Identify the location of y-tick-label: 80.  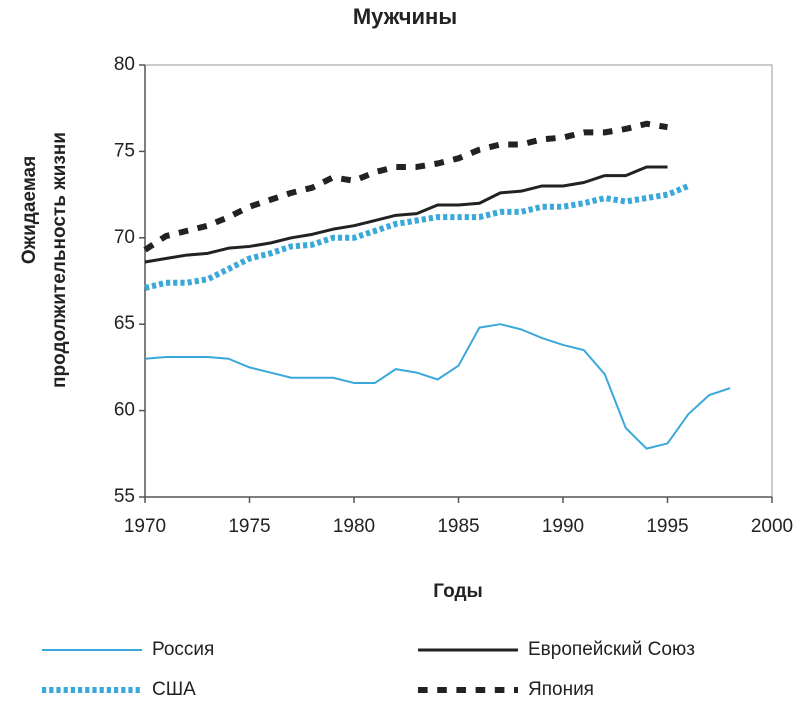
(124, 64).